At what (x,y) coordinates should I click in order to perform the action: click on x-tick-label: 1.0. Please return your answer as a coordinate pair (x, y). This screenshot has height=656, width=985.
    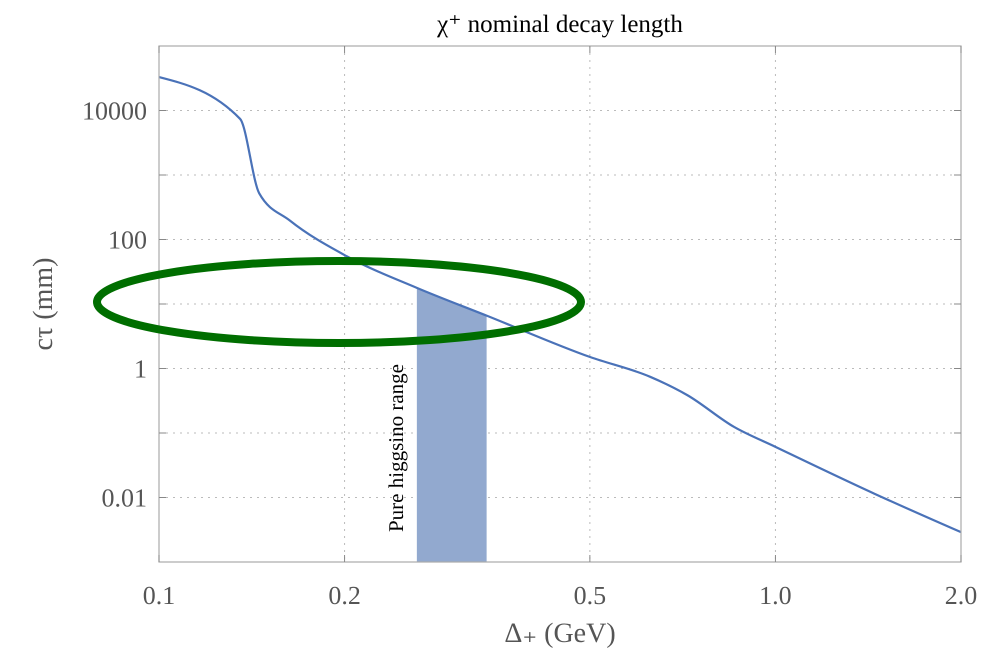
    Looking at the image, I should click on (775, 595).